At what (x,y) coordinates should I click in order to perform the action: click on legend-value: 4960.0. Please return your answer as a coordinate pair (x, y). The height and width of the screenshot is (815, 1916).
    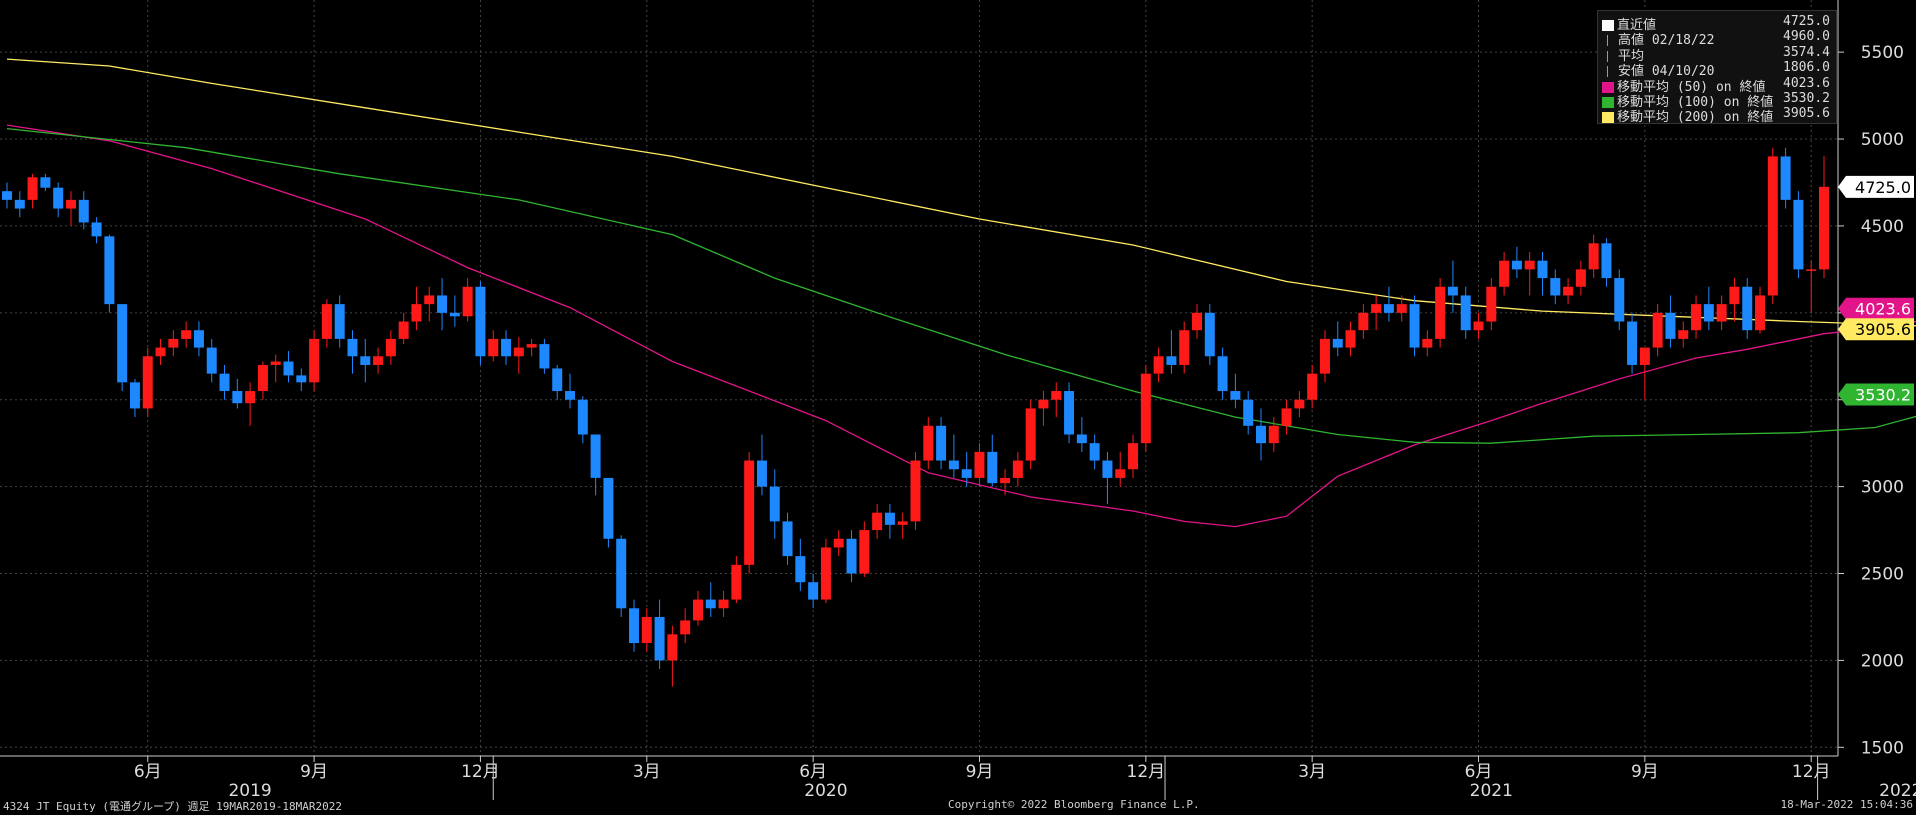
    Looking at the image, I should click on (1806, 37).